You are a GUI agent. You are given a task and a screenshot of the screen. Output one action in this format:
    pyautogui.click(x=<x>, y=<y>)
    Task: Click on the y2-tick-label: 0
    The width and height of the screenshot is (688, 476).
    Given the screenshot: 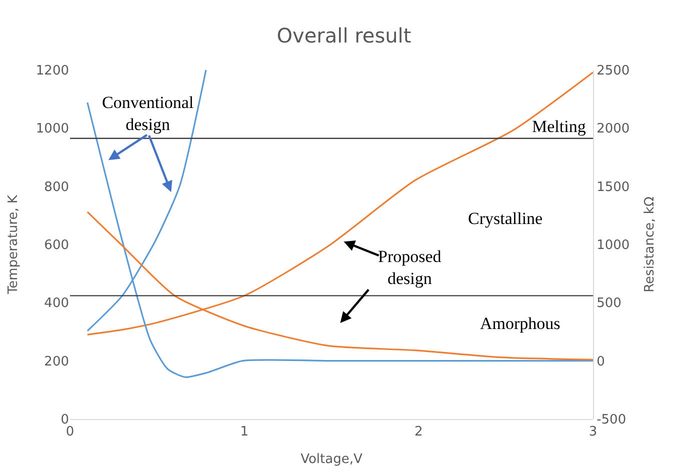 What is the action you would take?
    pyautogui.click(x=600, y=362)
    